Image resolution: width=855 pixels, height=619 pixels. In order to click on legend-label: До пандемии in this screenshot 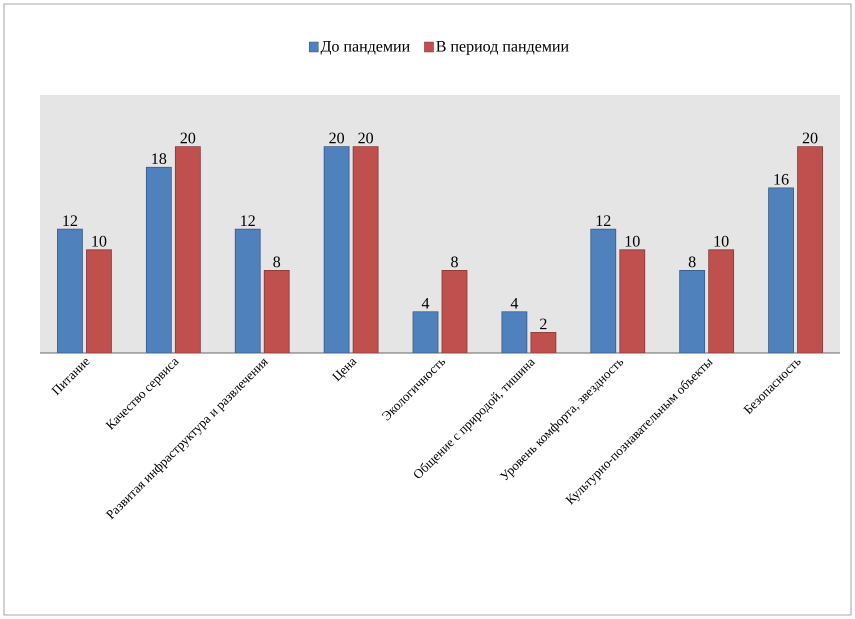, I will do `click(365, 48)`.